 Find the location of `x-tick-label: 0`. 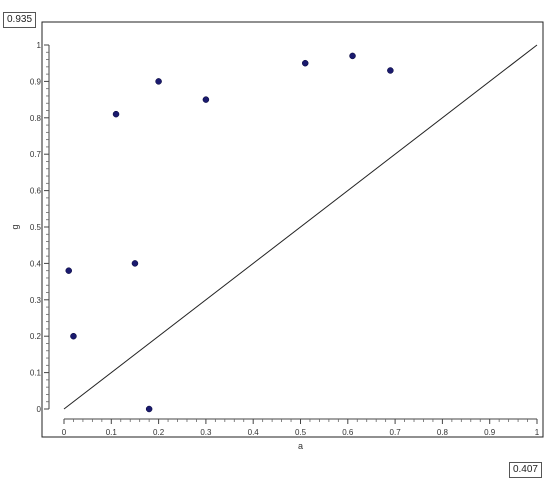

x-tick-label: 0 is located at coordinates (64, 432).